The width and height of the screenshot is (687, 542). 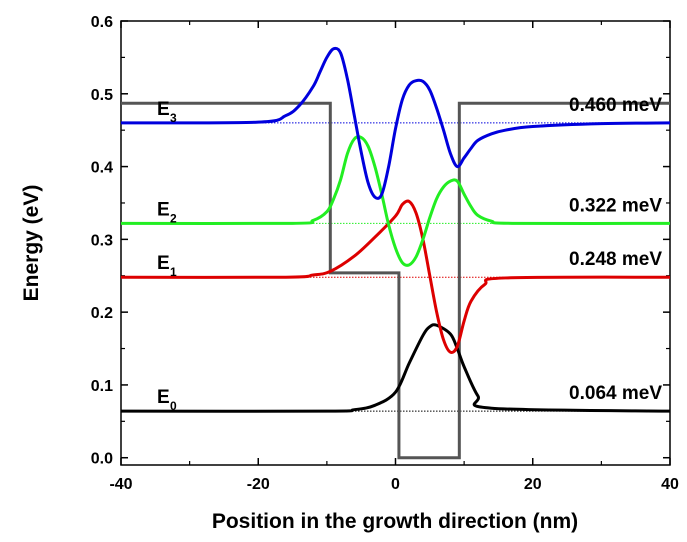 What do you see at coordinates (395, 521) in the screenshot?
I see `x-axis-title: Position in the growth direction (nm)` at bounding box center [395, 521].